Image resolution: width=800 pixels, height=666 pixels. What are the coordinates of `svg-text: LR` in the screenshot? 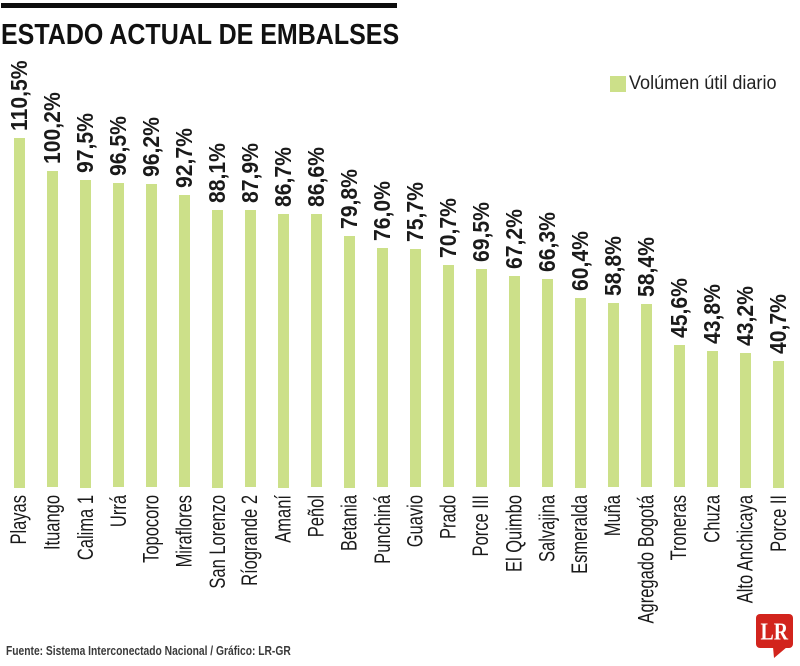 It's located at (775, 633).